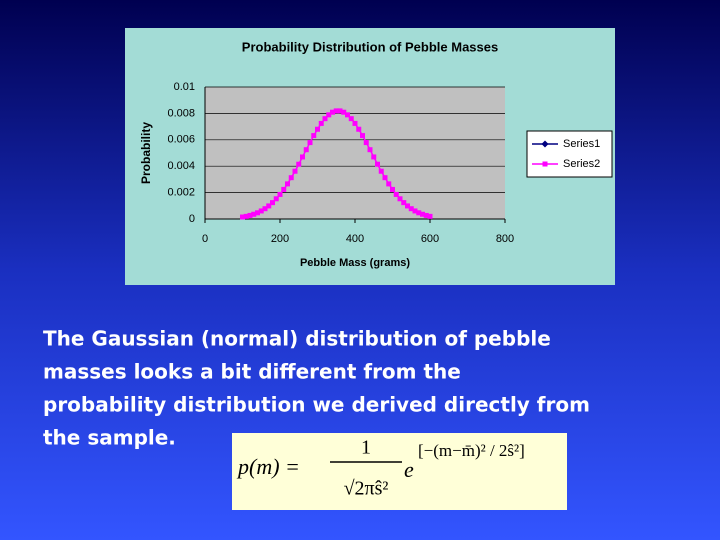  What do you see at coordinates (181, 140) in the screenshot?
I see `y-tick-label: 0.006` at bounding box center [181, 140].